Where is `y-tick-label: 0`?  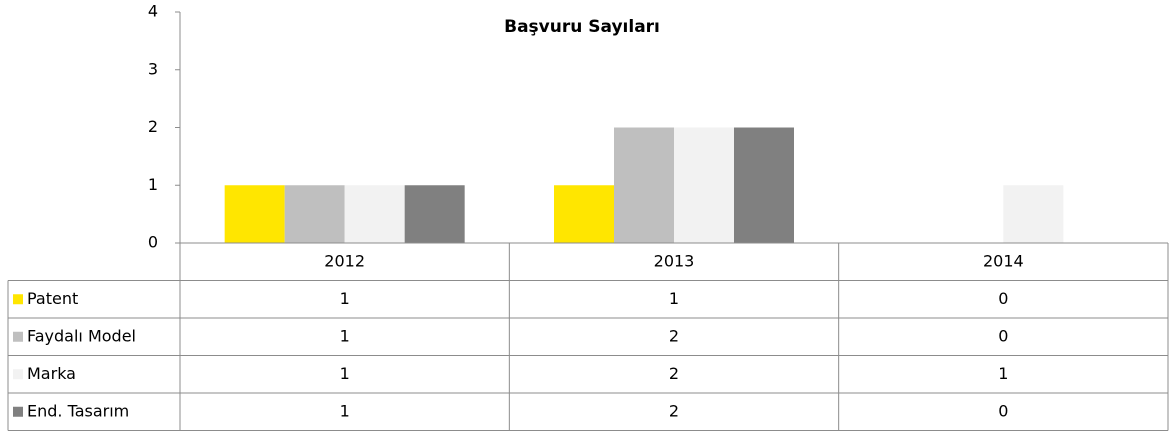 y-tick-label: 0 is located at coordinates (153, 242).